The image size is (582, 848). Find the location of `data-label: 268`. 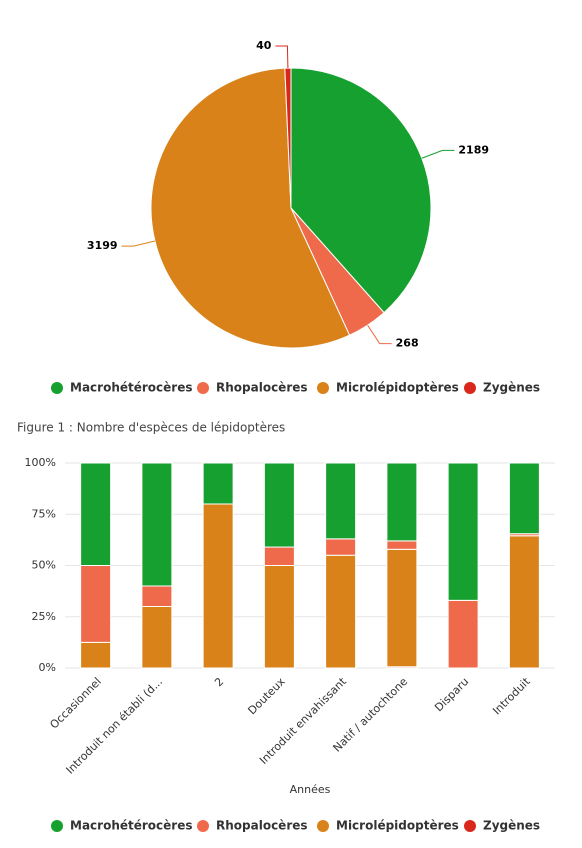

data-label: 268 is located at coordinates (407, 343).